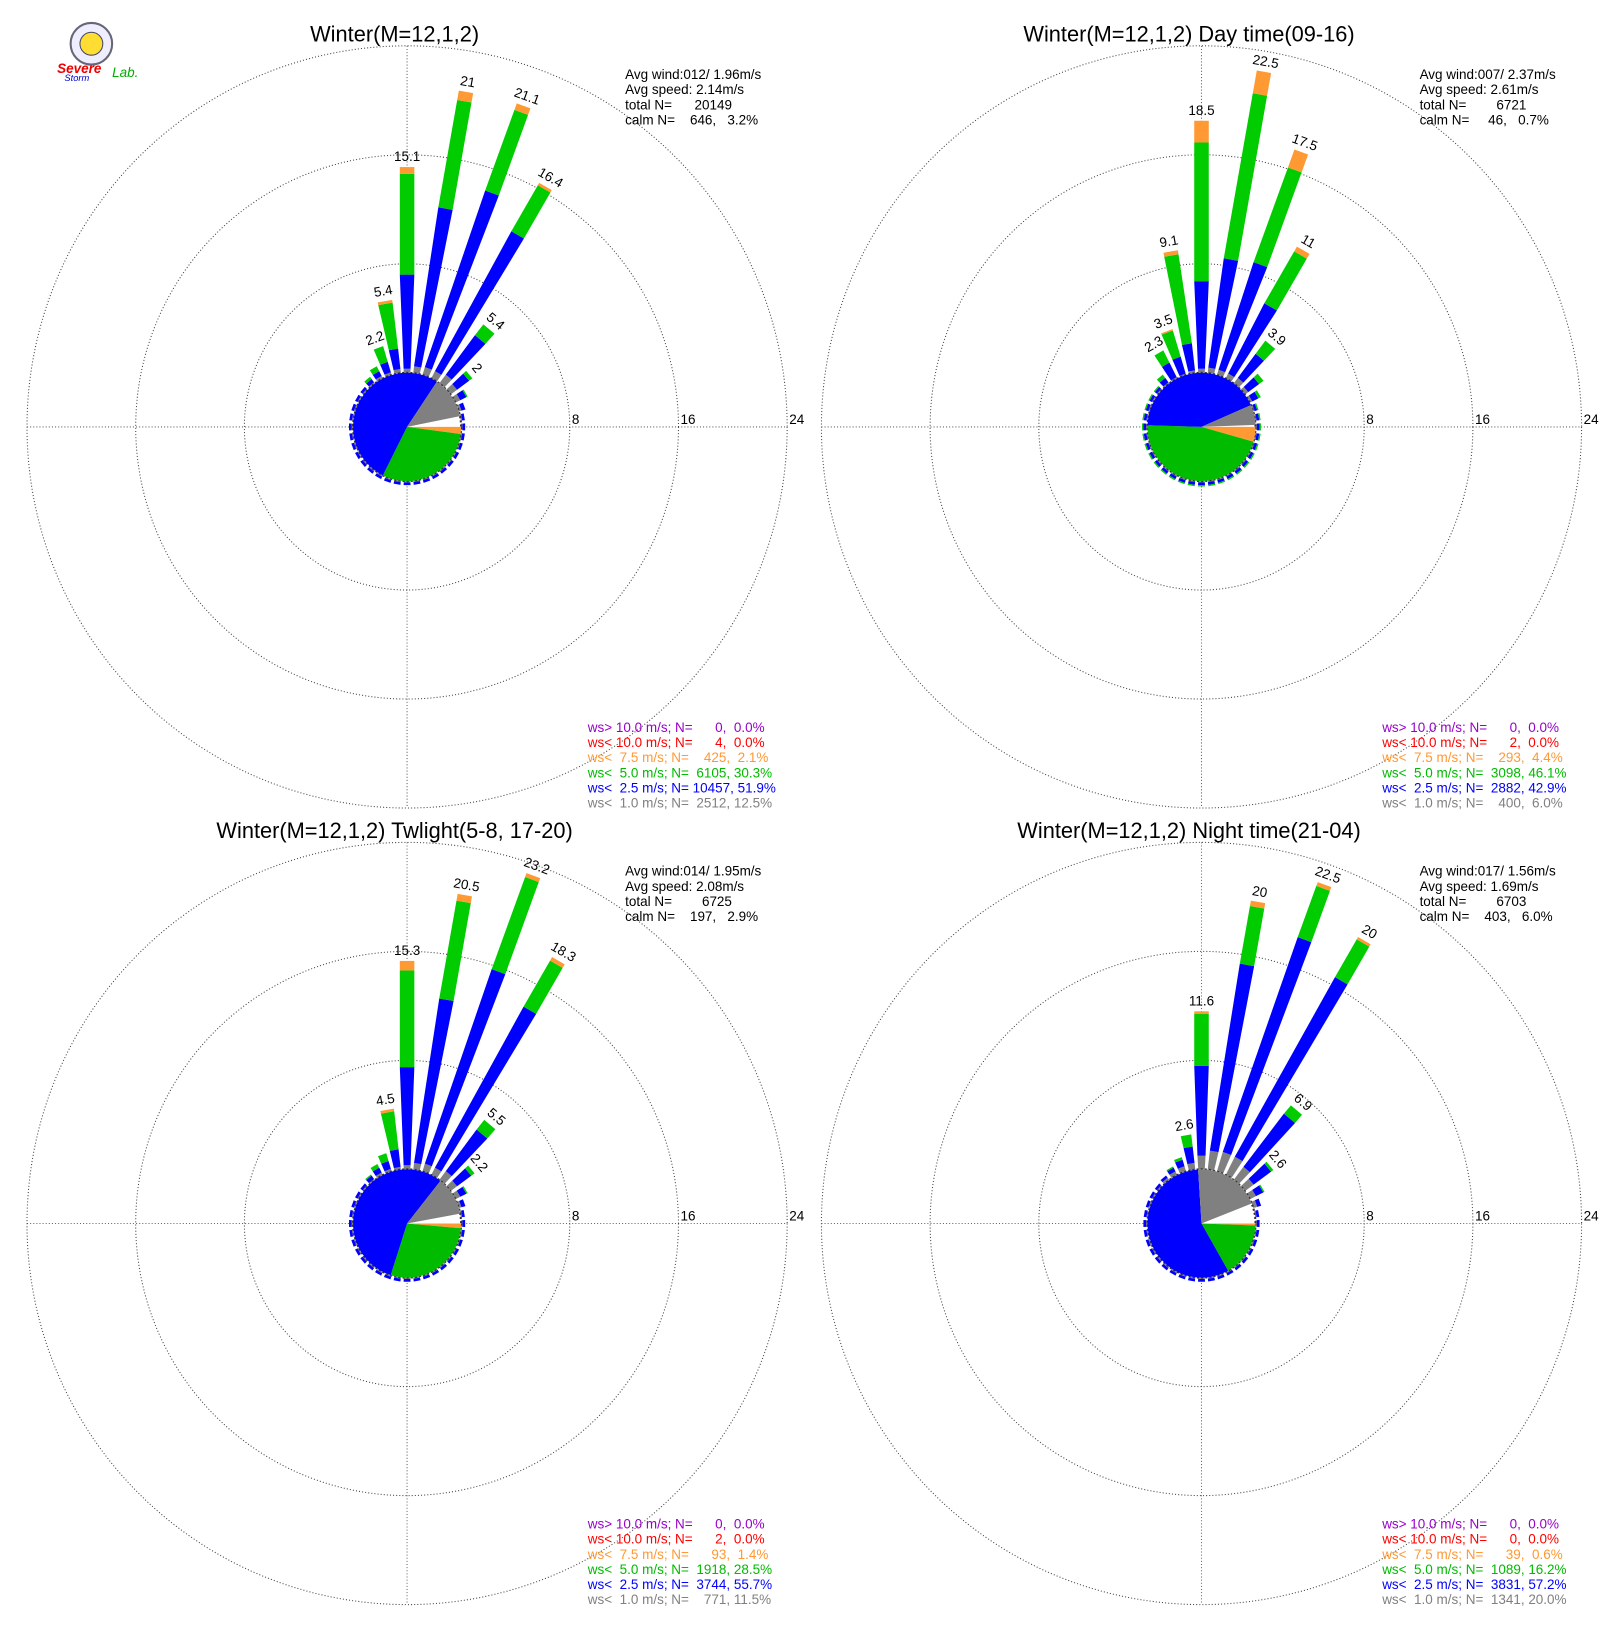 The image size is (1620, 1640). What do you see at coordinates (407, 950) in the screenshot?
I see `bar-total-label: 15.3` at bounding box center [407, 950].